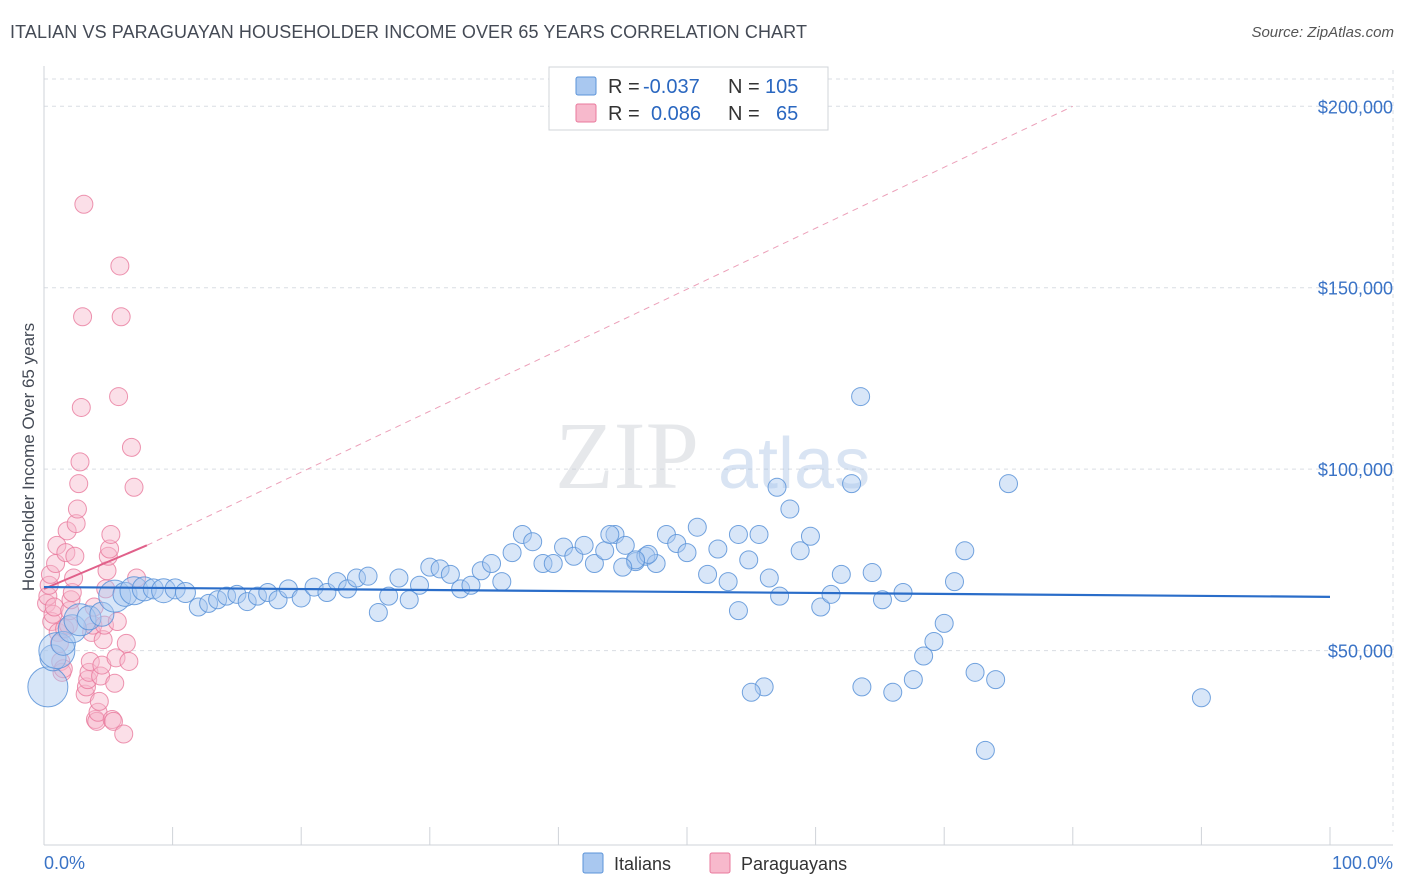  I want to click on y-tick-labels: $50,000 $100,000 $150,000 $200,000, so click(1355, 379).